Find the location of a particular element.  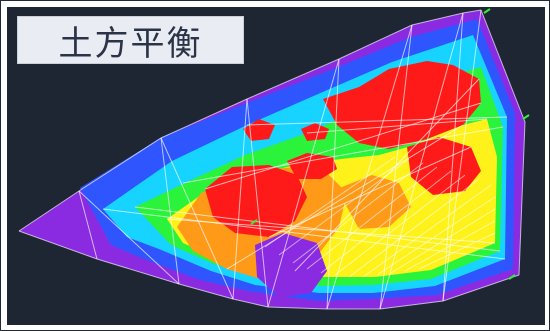

red-zone-top is located at coordinates (402, 105).